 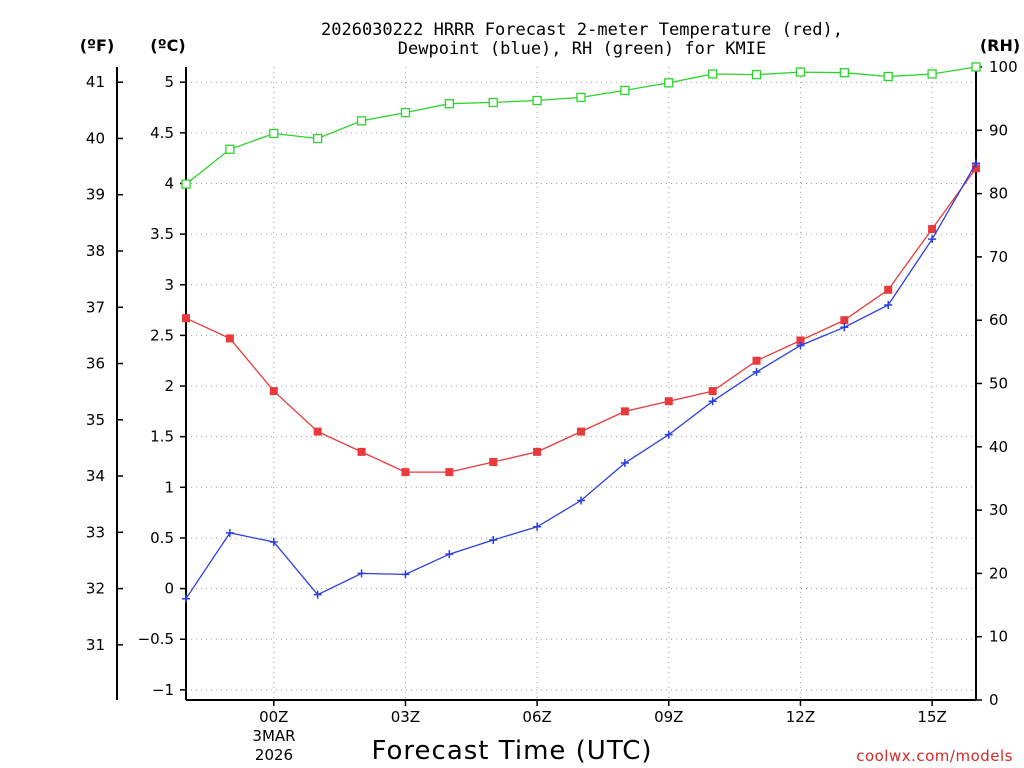 What do you see at coordinates (156, 639) in the screenshot?
I see `c-tick-label: −0.5` at bounding box center [156, 639].